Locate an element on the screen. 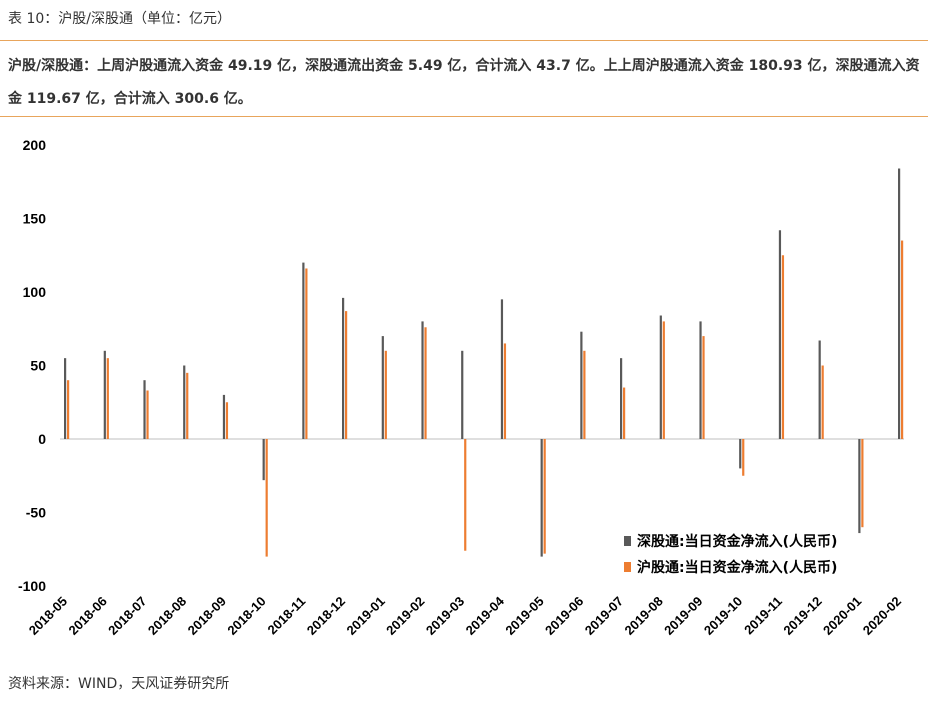  x-tick-label: 2019-02 is located at coordinates (405, 616).